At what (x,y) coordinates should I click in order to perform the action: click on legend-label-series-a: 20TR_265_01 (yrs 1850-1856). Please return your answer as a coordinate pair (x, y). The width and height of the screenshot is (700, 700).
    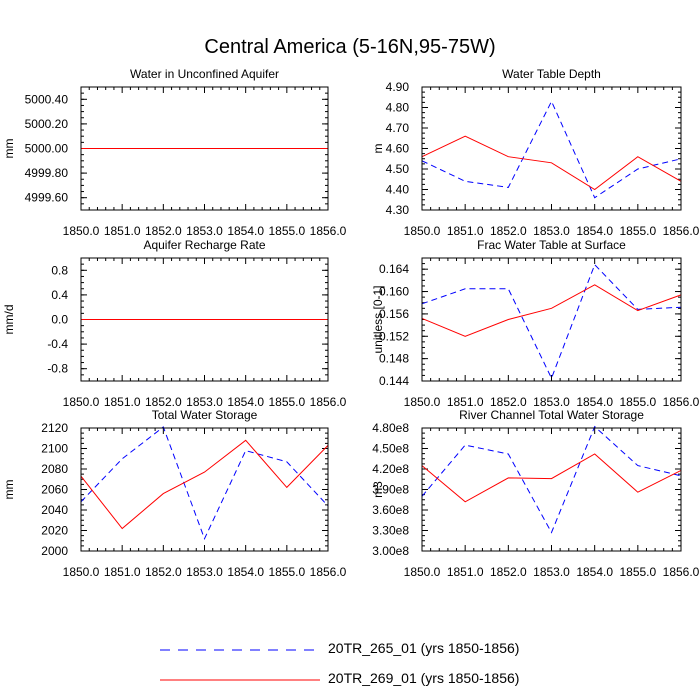
    Looking at the image, I should click on (424, 648).